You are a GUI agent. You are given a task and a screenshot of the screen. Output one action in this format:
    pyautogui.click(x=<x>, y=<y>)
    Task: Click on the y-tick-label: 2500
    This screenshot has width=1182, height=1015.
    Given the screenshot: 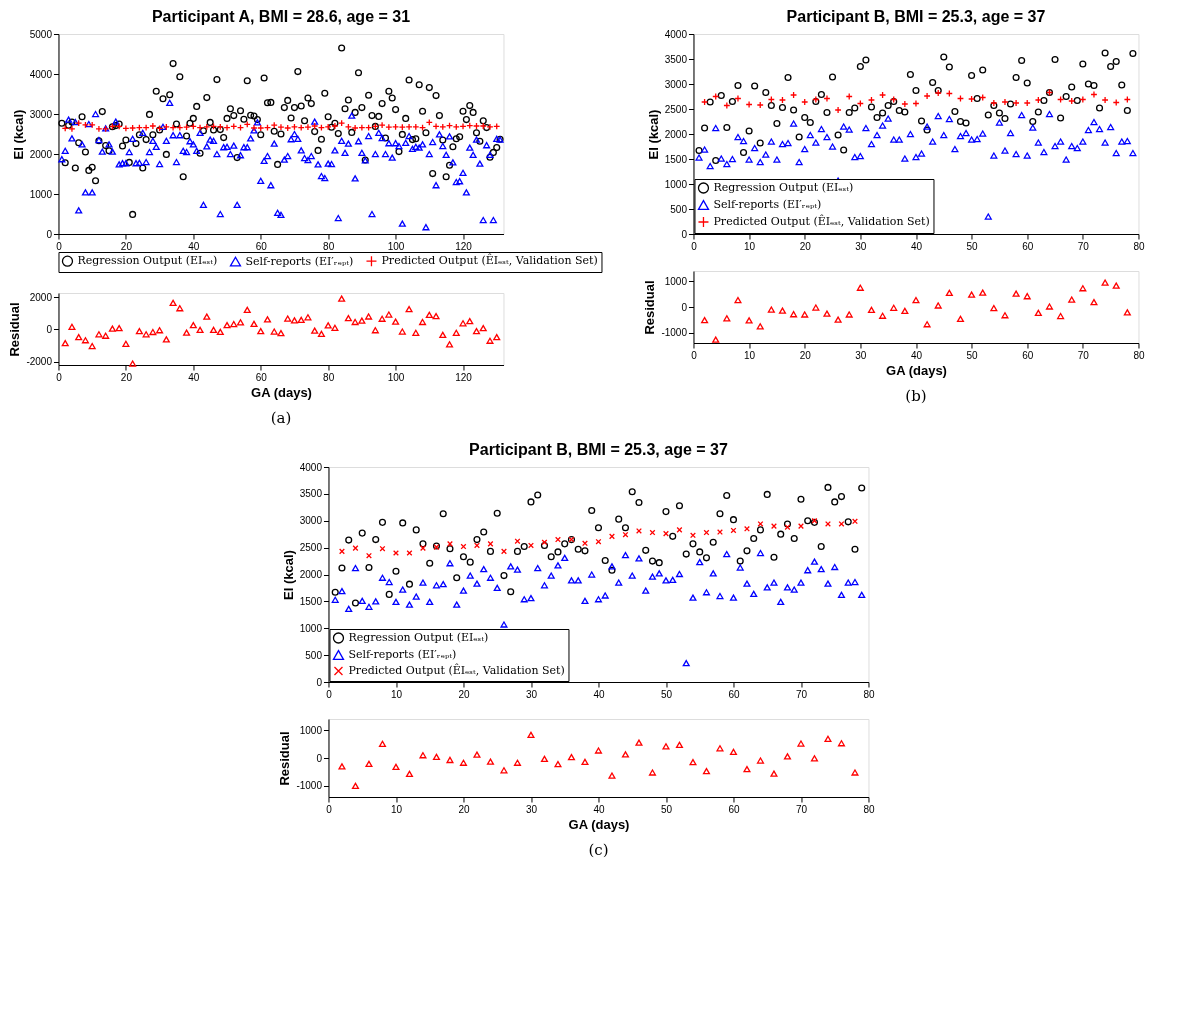 What is the action you would take?
    pyautogui.click(x=676, y=109)
    